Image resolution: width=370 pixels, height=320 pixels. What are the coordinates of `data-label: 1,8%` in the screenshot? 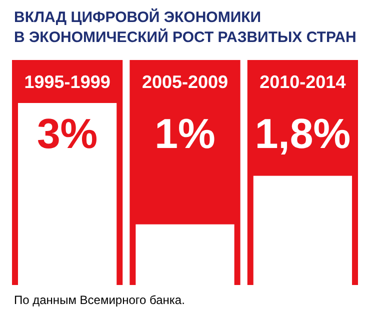 It's located at (302, 133).